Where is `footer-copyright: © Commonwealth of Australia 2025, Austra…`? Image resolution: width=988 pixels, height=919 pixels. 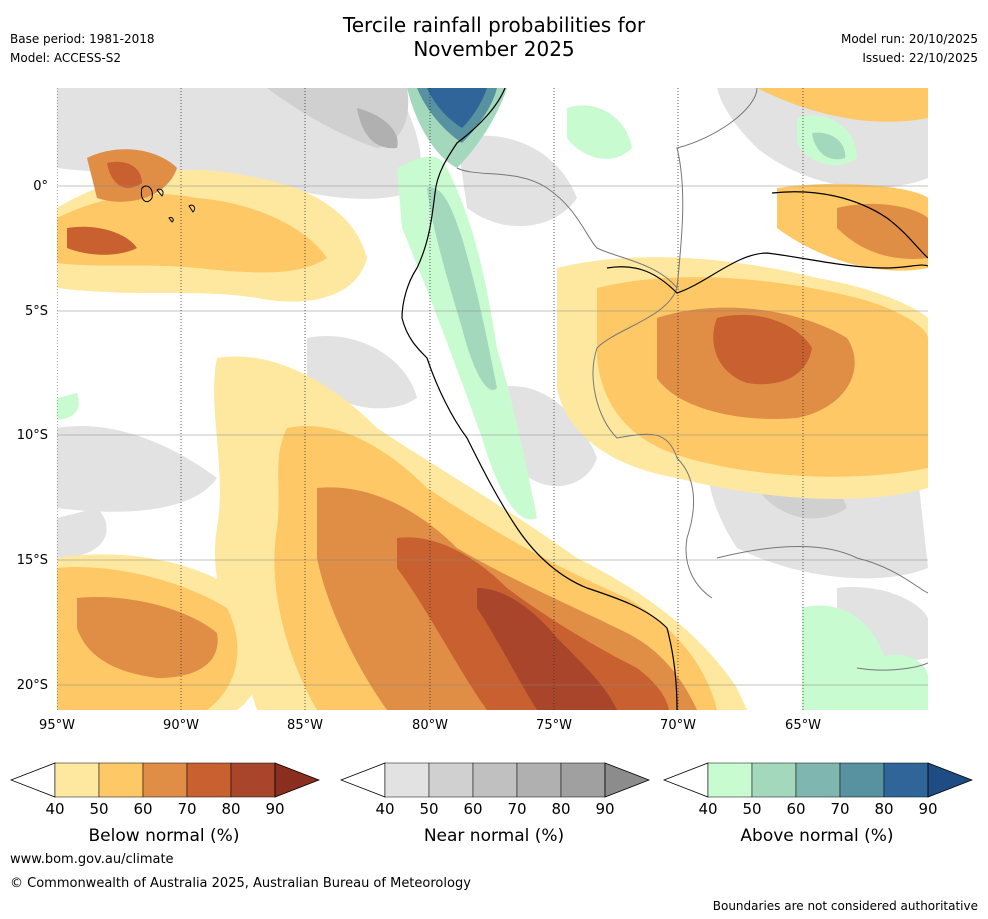
footer-copyright: © Commonwealth of Australia 2025, Austra… is located at coordinates (240, 883).